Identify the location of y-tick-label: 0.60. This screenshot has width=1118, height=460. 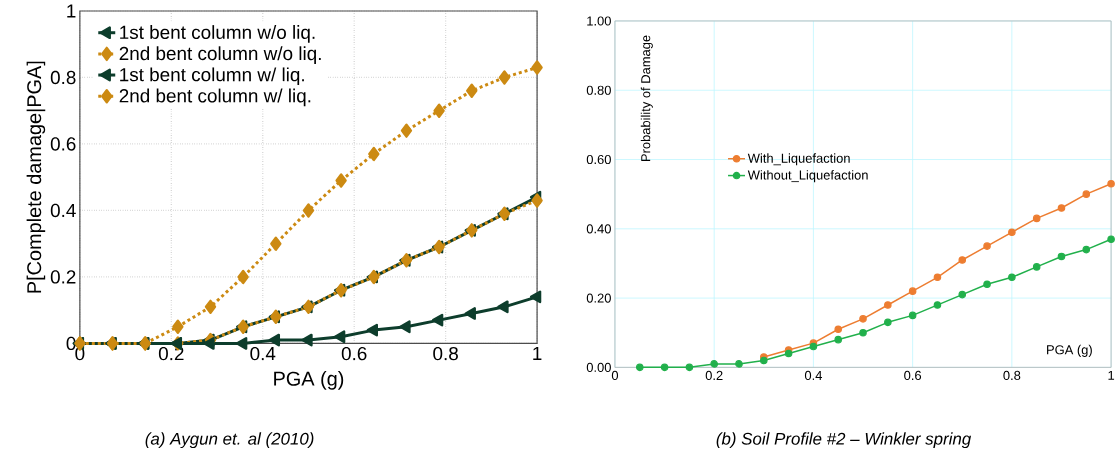
(598, 159).